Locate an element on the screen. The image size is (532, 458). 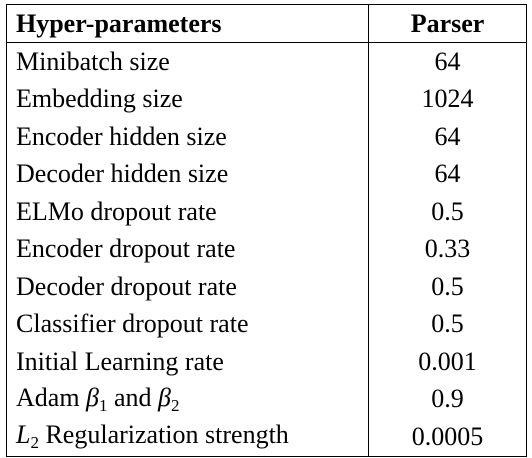
table-row: Encoder dropout rate 0.33 is located at coordinates (266, 249).